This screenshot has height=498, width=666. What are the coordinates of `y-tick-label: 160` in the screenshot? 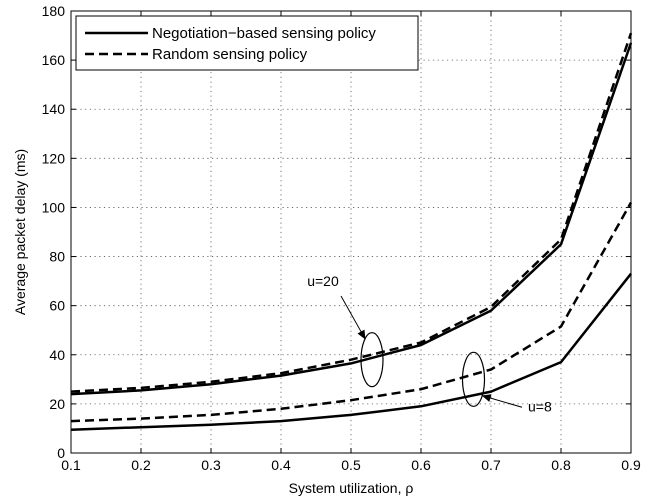 It's located at (54, 60).